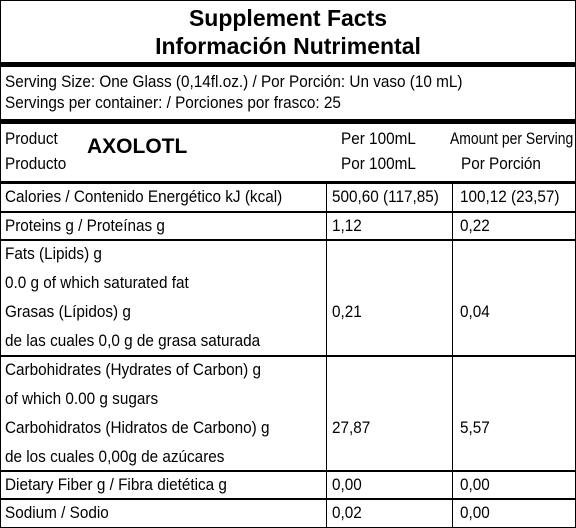  Describe the element at coordinates (351, 427) in the screenshot. I see `row-value-per100: 27,87` at that location.